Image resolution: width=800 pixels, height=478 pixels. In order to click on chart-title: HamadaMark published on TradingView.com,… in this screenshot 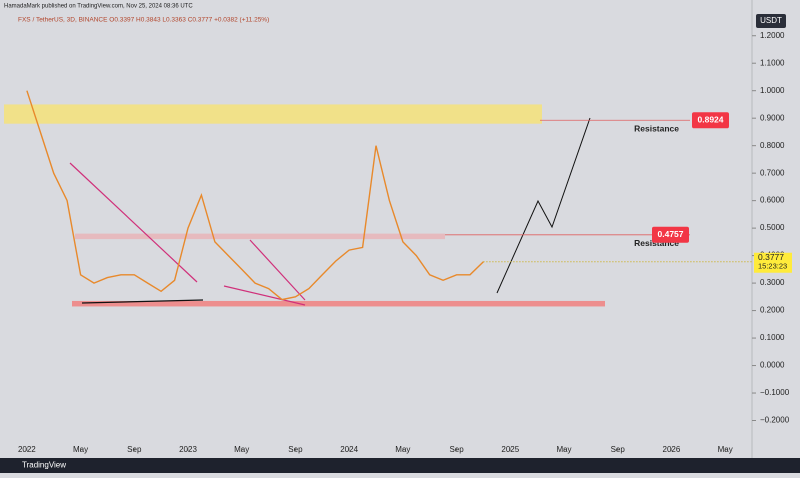, I will do `click(98, 7)`.